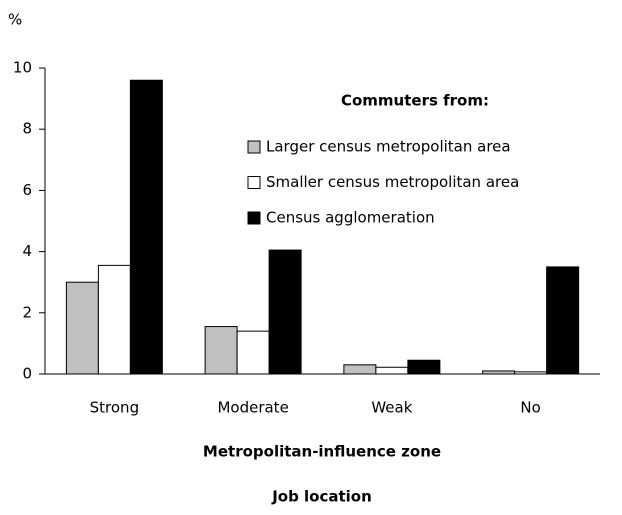  What do you see at coordinates (350, 218) in the screenshot?
I see `legend-label: Census agglomeration` at bounding box center [350, 218].